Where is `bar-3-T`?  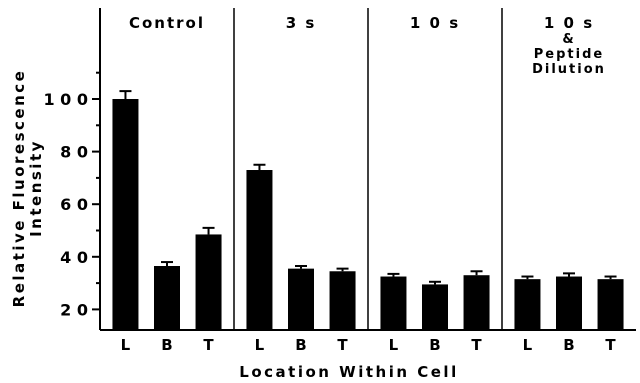
bar-3-T is located at coordinates (476, 302).